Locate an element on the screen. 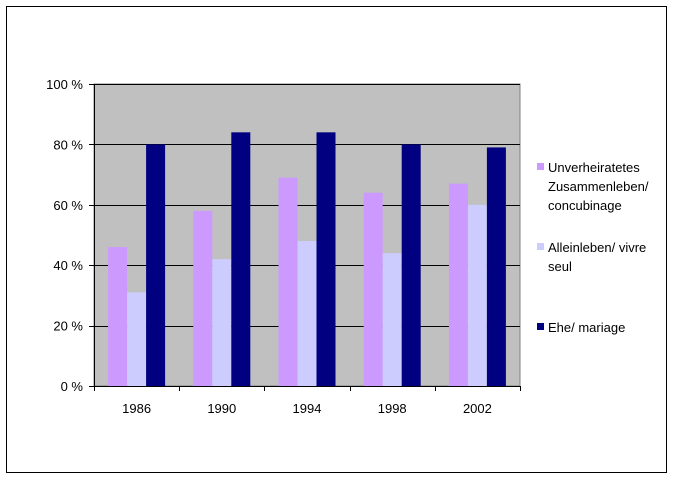 The height and width of the screenshot is (485, 674). legend-label: Ehe/ mariage is located at coordinates (586, 327).